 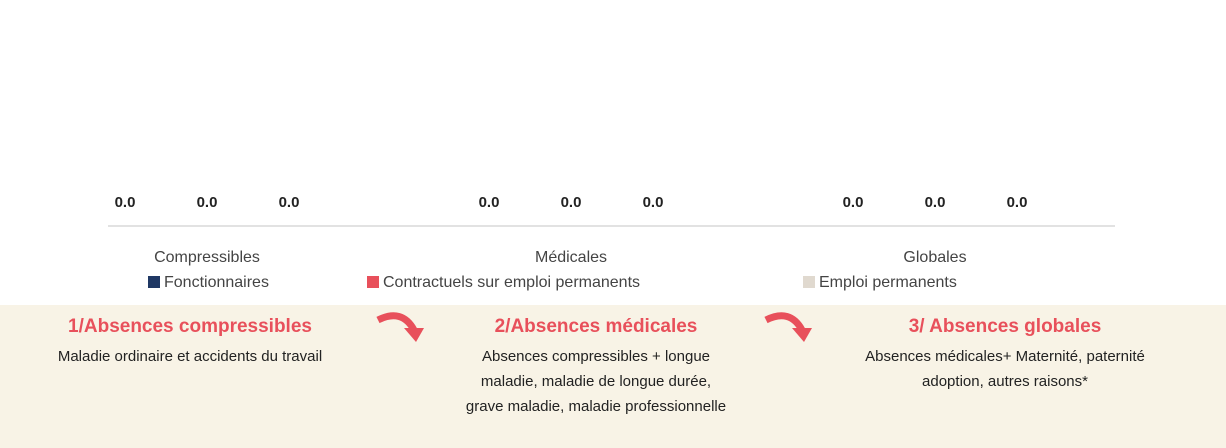 I want to click on legend-label: Fonctionnaires, so click(x=216, y=282).